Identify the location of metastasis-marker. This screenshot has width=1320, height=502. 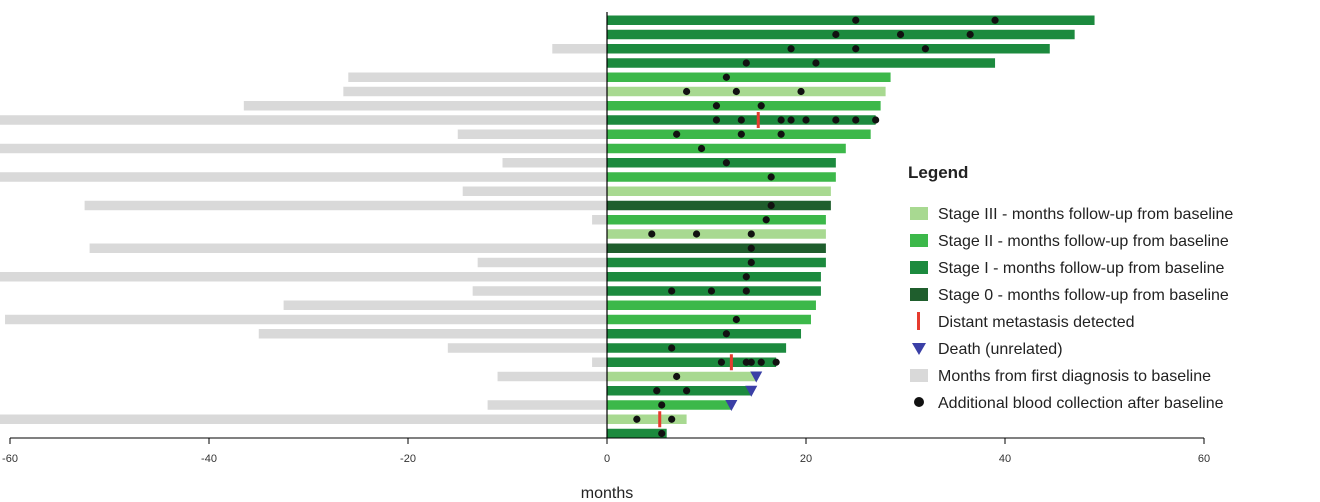
(660, 419).